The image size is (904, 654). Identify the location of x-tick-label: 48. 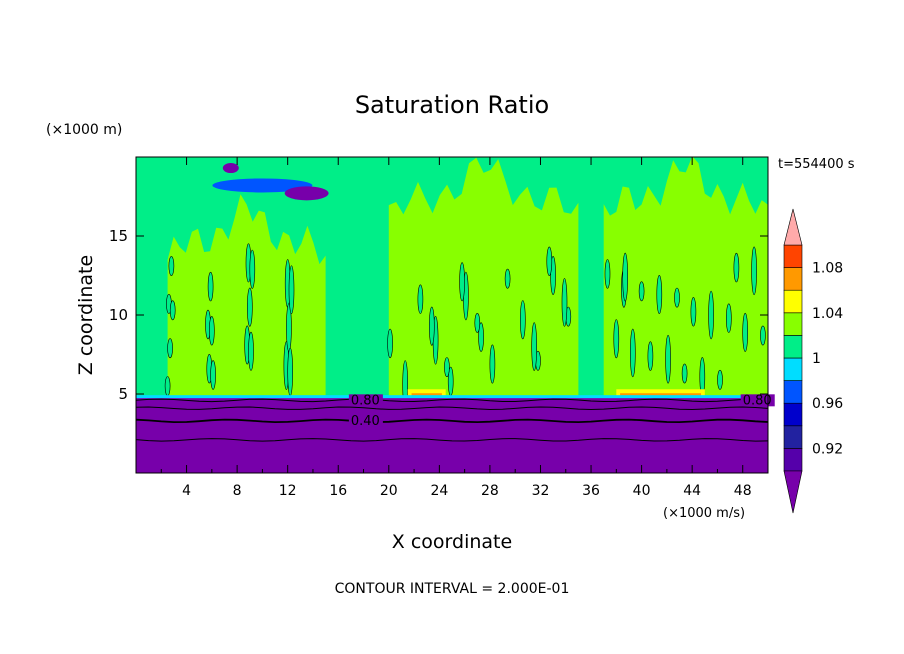
(743, 491).